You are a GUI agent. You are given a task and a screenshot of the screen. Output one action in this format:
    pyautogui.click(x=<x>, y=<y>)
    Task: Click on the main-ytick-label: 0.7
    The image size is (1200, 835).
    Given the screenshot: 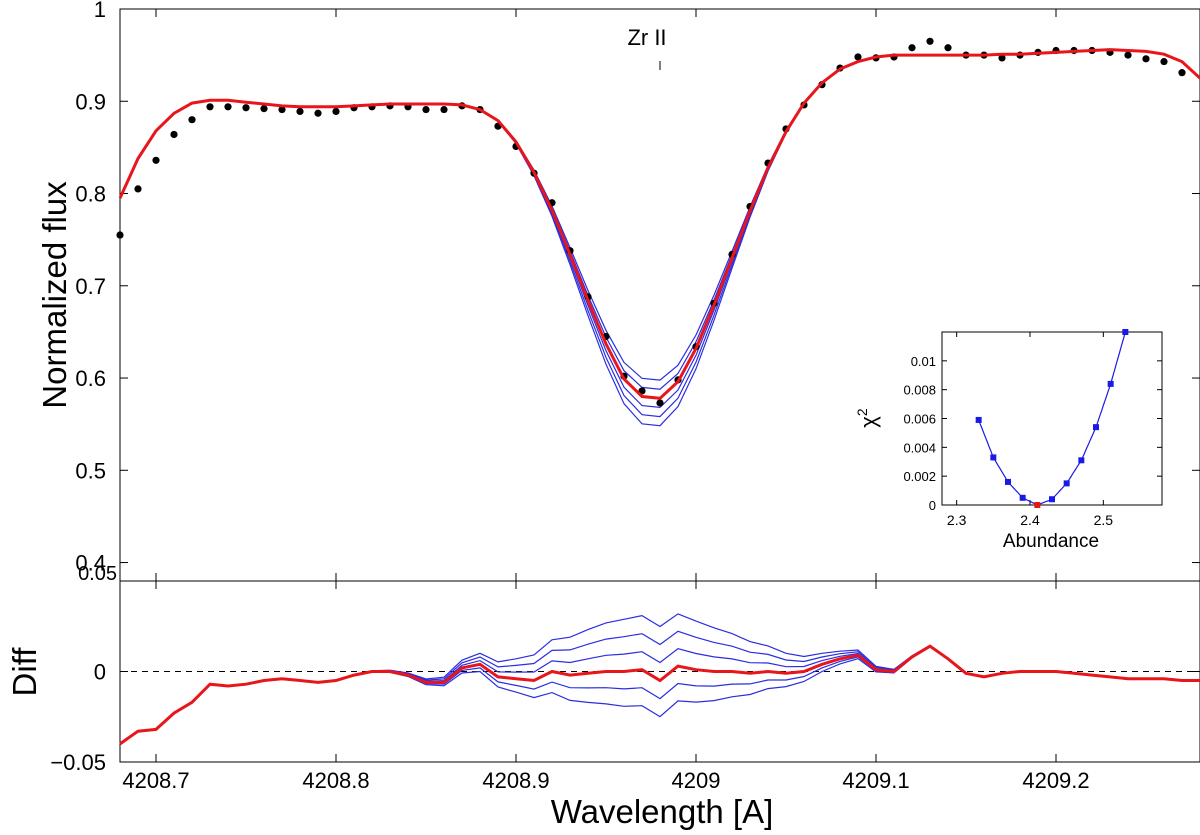 What is the action you would take?
    pyautogui.click(x=90, y=286)
    